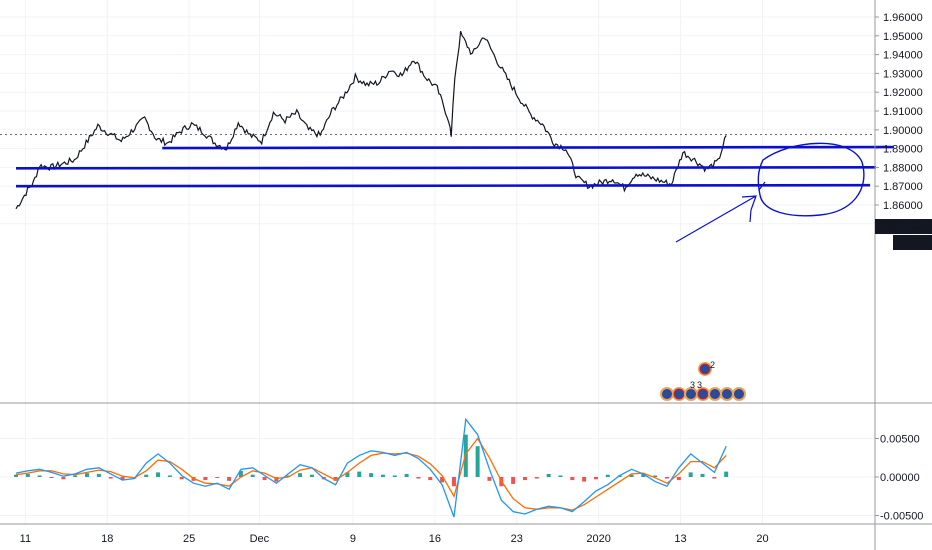  Describe the element at coordinates (107, 539) in the screenshot. I see `time-tick-label: 18` at that location.